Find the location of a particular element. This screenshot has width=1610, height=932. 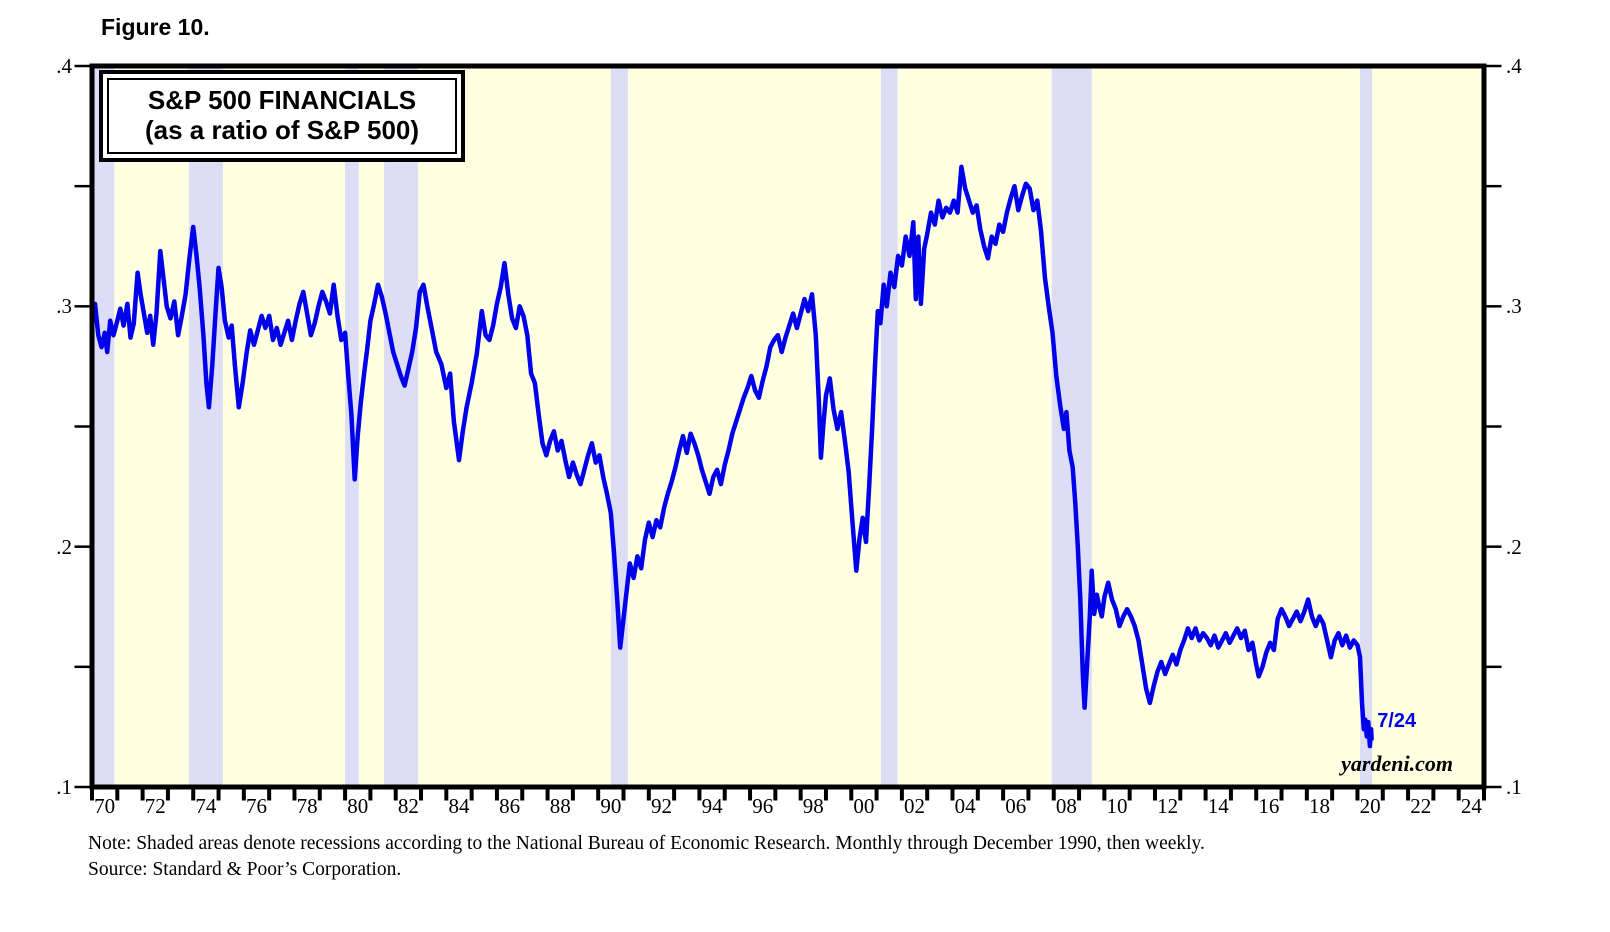

x-axis-label: 12 is located at coordinates (1168, 806).